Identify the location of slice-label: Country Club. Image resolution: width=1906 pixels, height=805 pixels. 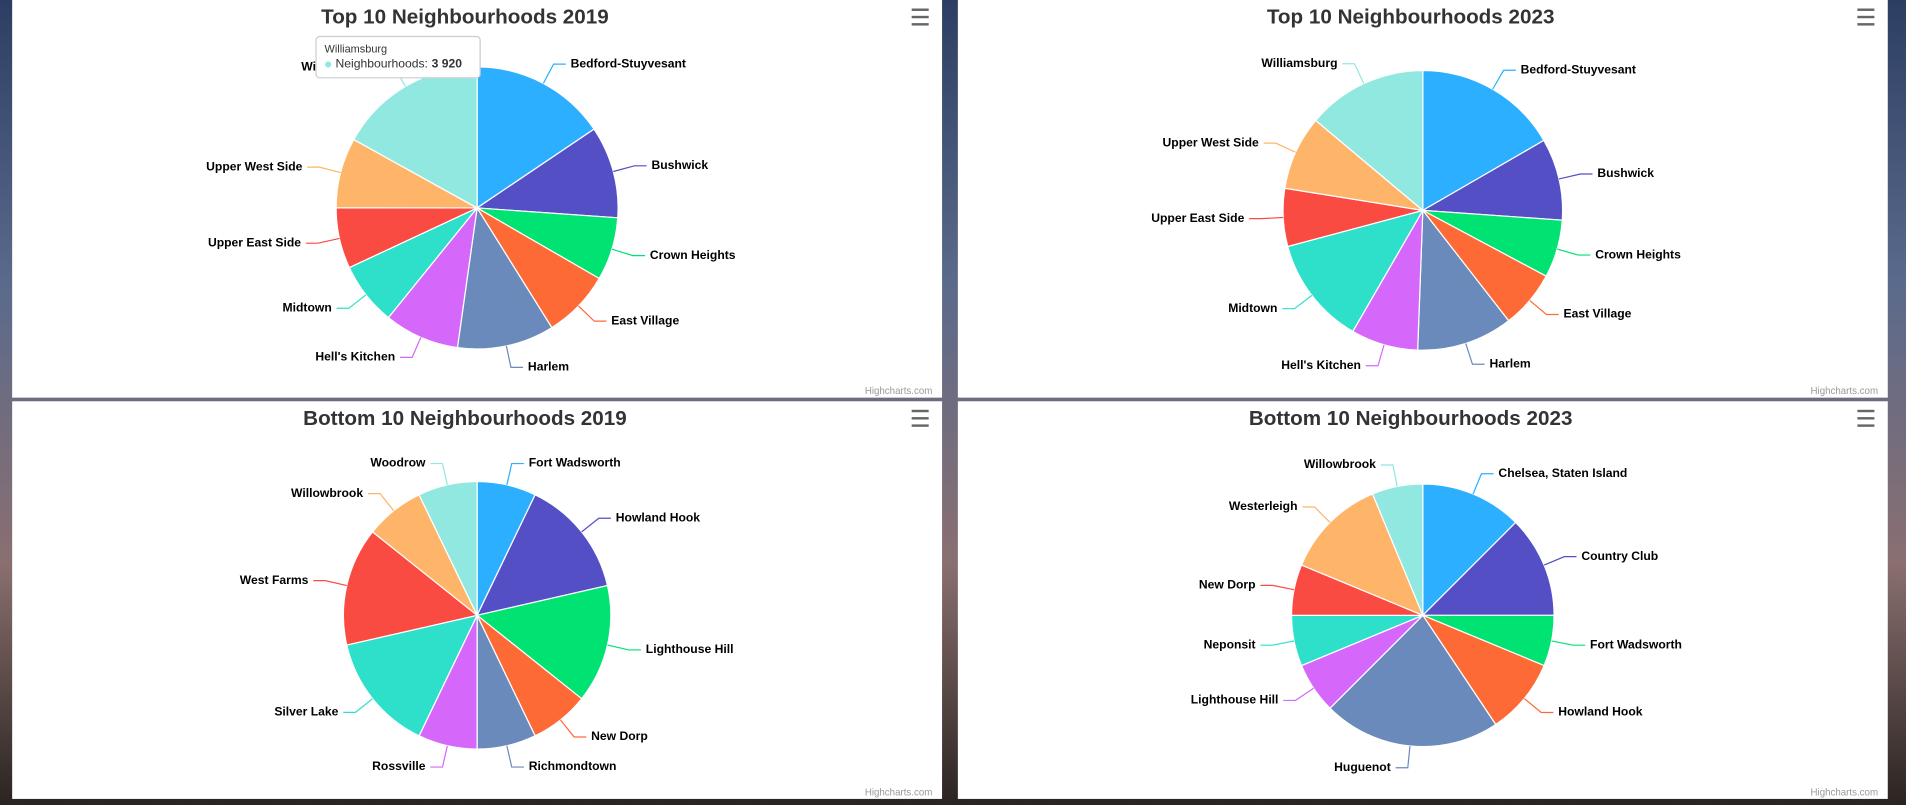
(1619, 556).